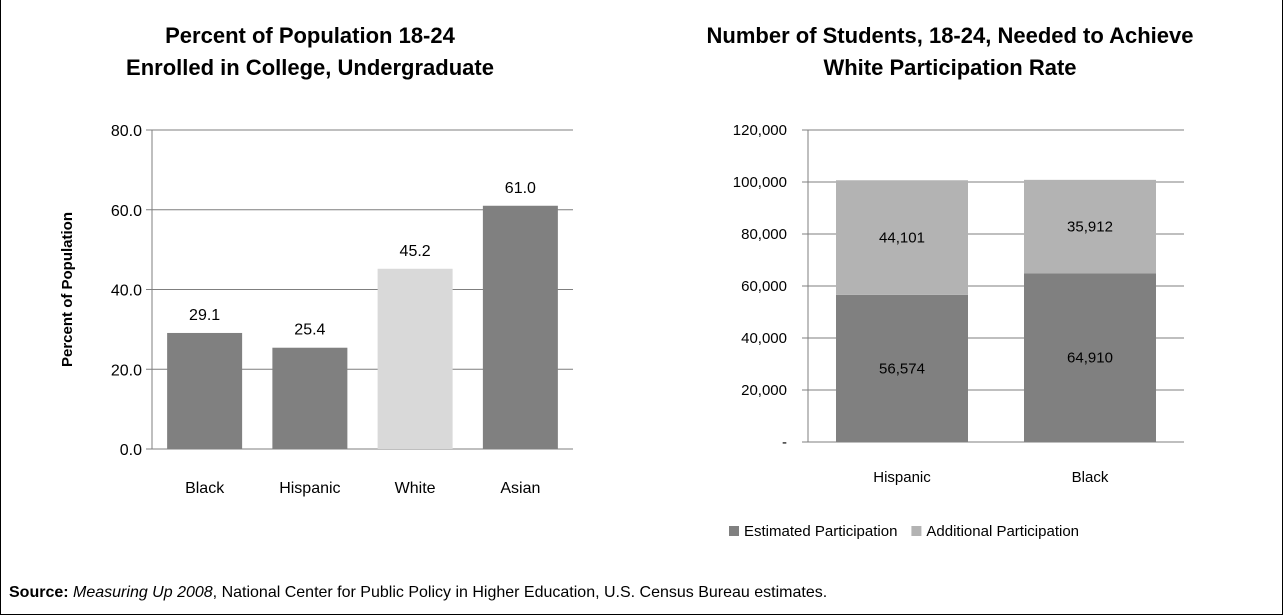 The height and width of the screenshot is (616, 1283). What do you see at coordinates (1002, 531) in the screenshot?
I see `legend-label: Additional Participation` at bounding box center [1002, 531].